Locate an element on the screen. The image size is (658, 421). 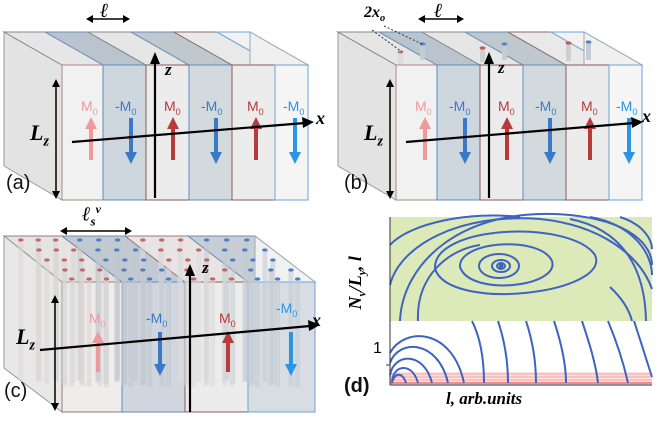
panel-label-c: (c) is located at coordinates (16, 391).